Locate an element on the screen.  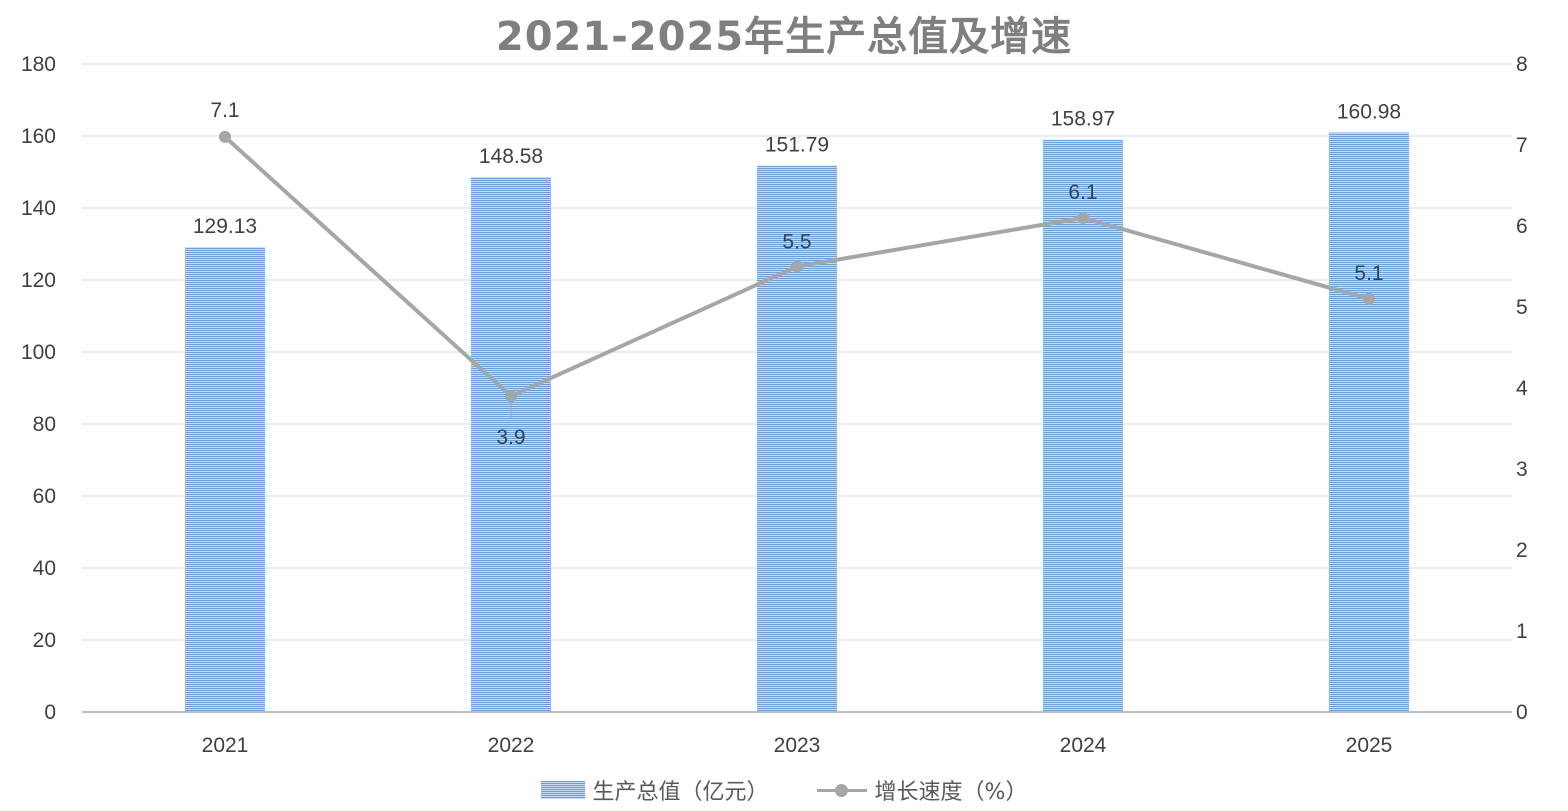
bar-2022 is located at coordinates (511, 444).